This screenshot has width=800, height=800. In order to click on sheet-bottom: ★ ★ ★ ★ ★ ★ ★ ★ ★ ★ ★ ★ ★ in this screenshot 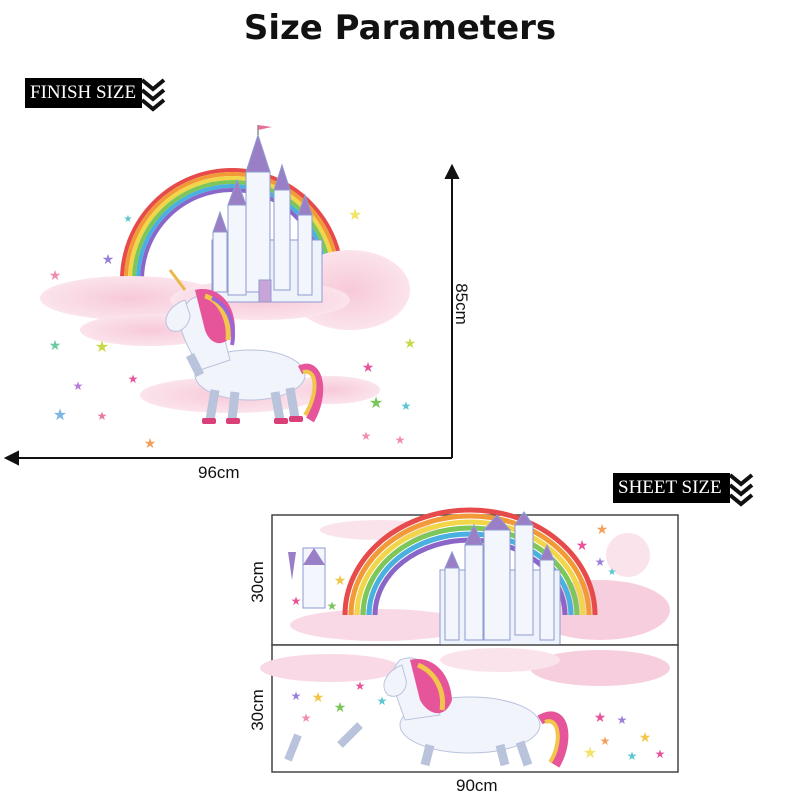, I will do `click(469, 708)`.